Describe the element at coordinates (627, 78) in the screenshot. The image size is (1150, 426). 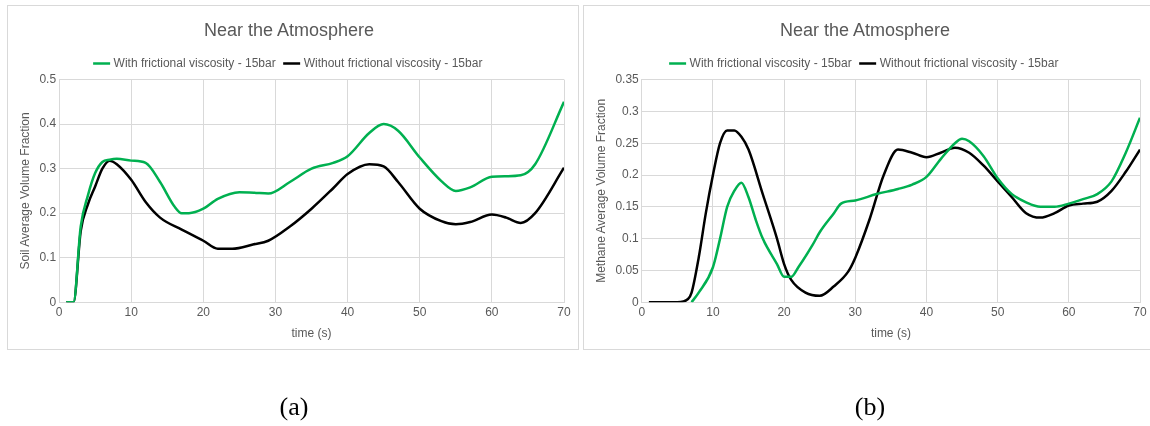
I see `y-tick-label: 0.35` at that location.